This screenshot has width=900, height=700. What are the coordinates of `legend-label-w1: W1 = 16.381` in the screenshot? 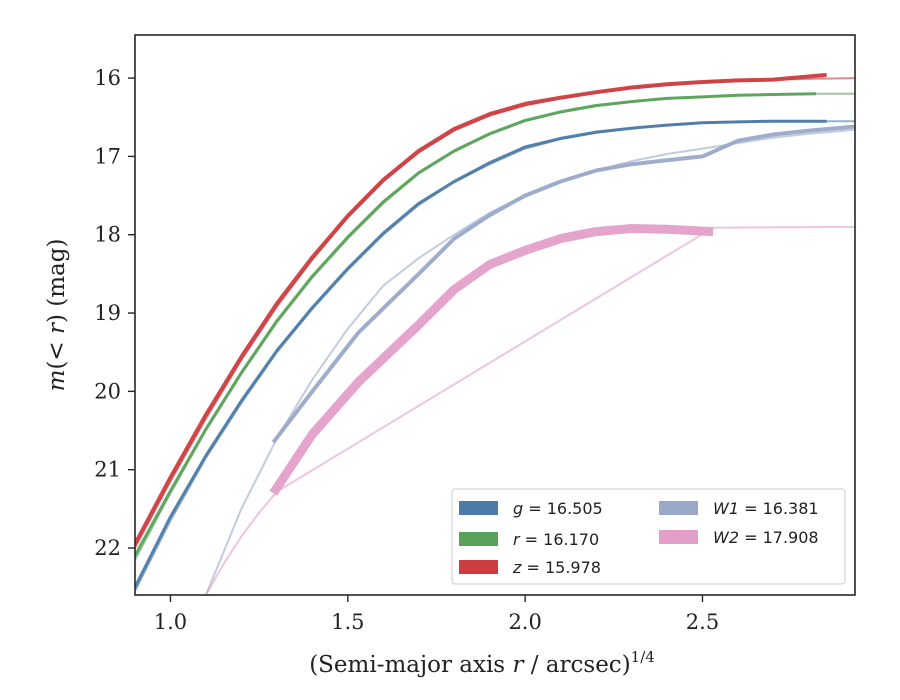 It's located at (766, 508).